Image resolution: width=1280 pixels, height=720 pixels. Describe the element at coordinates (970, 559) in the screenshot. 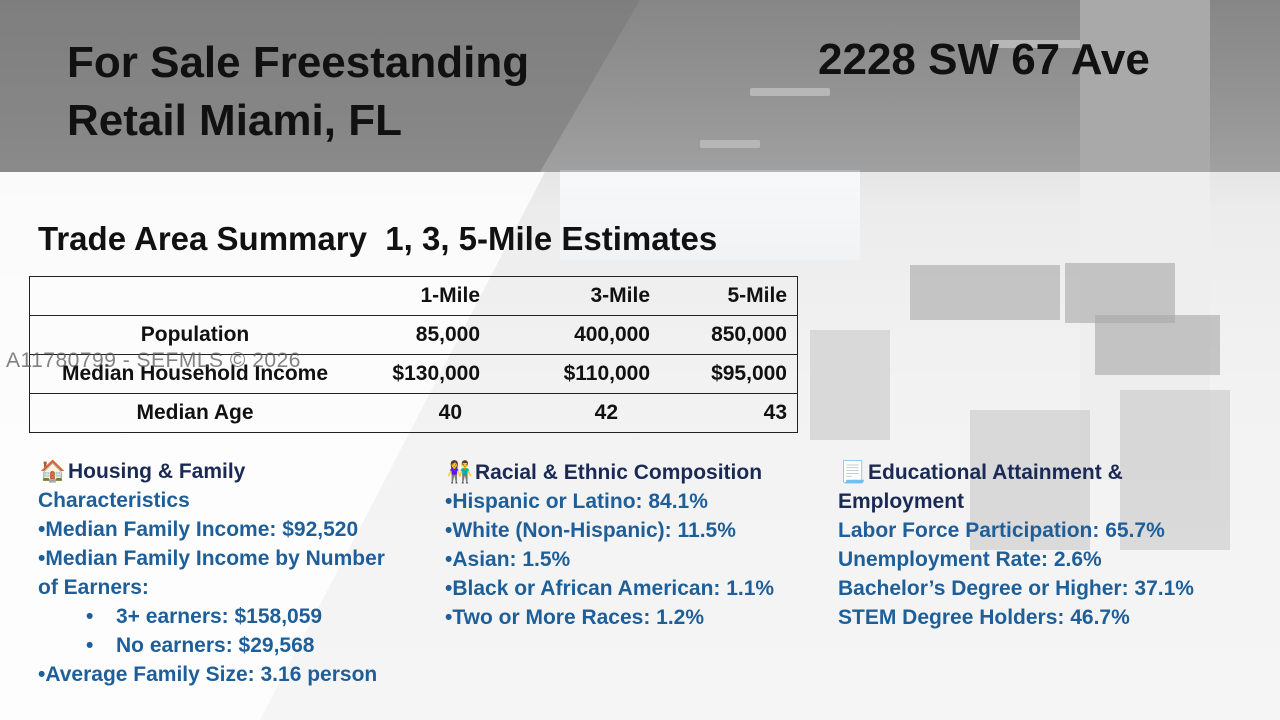

I see `list-item: Unemployment Rate: 2.6%` at that location.